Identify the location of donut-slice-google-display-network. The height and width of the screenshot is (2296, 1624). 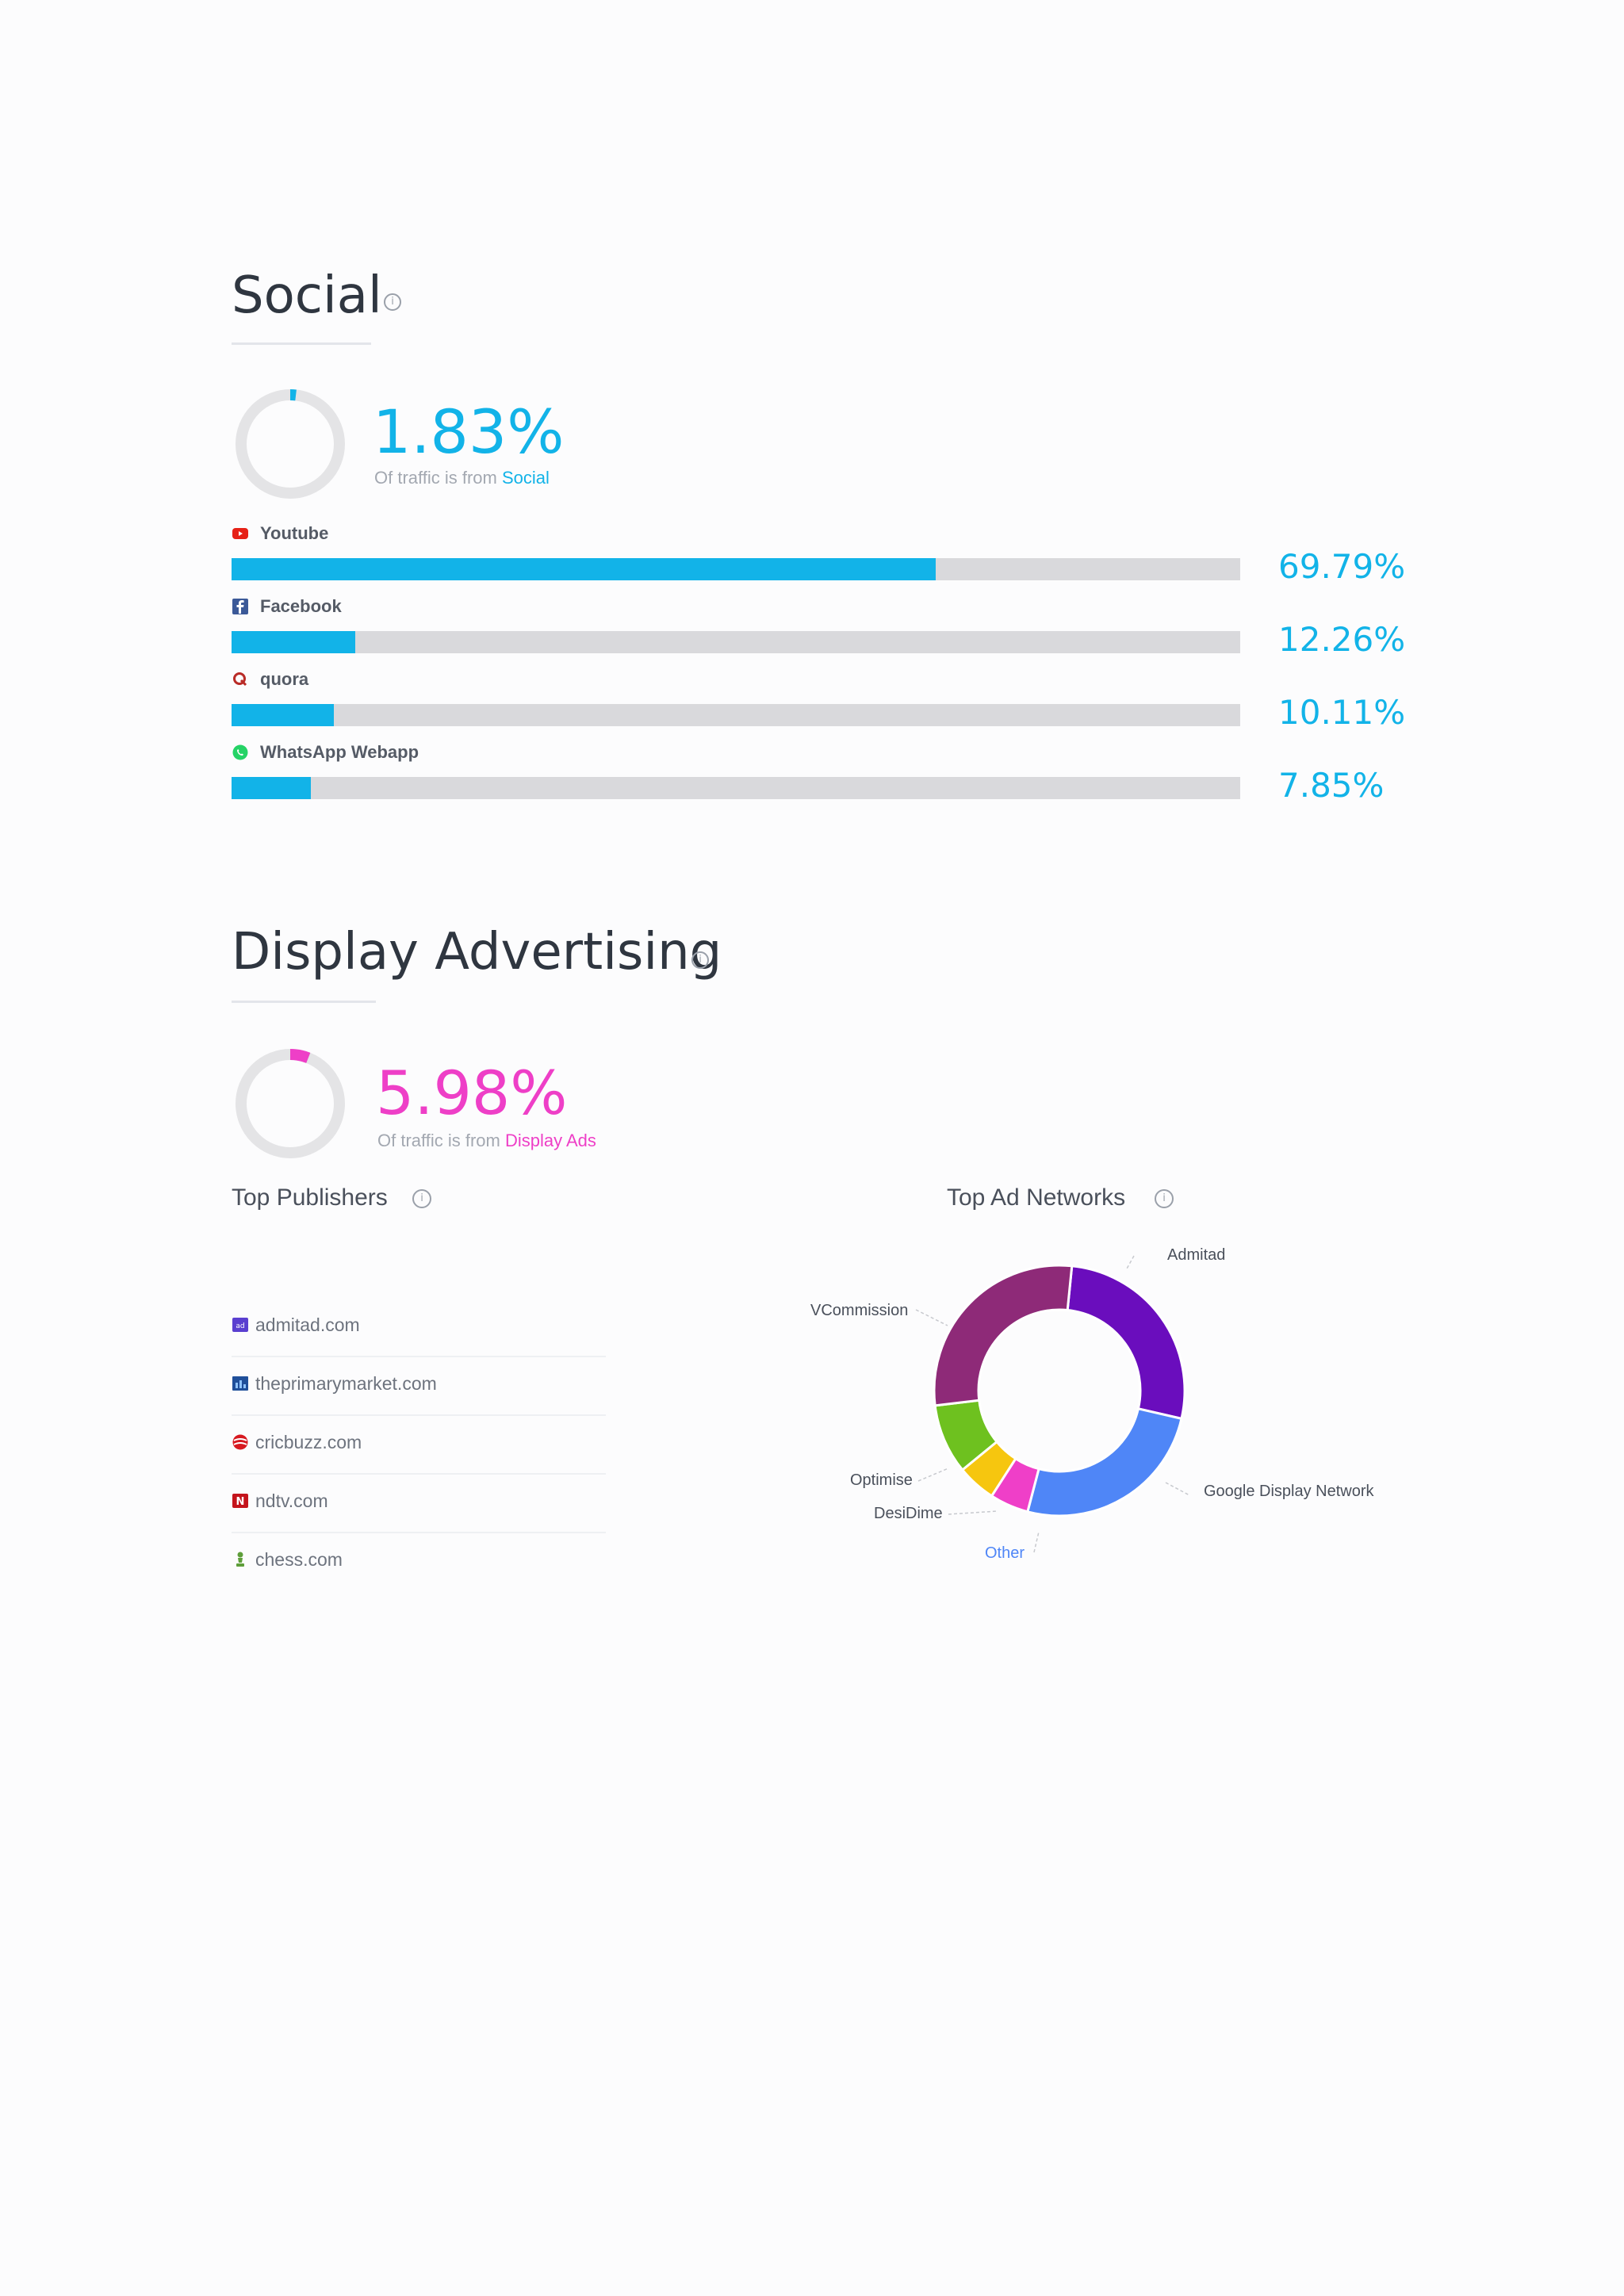
(1104, 1462).